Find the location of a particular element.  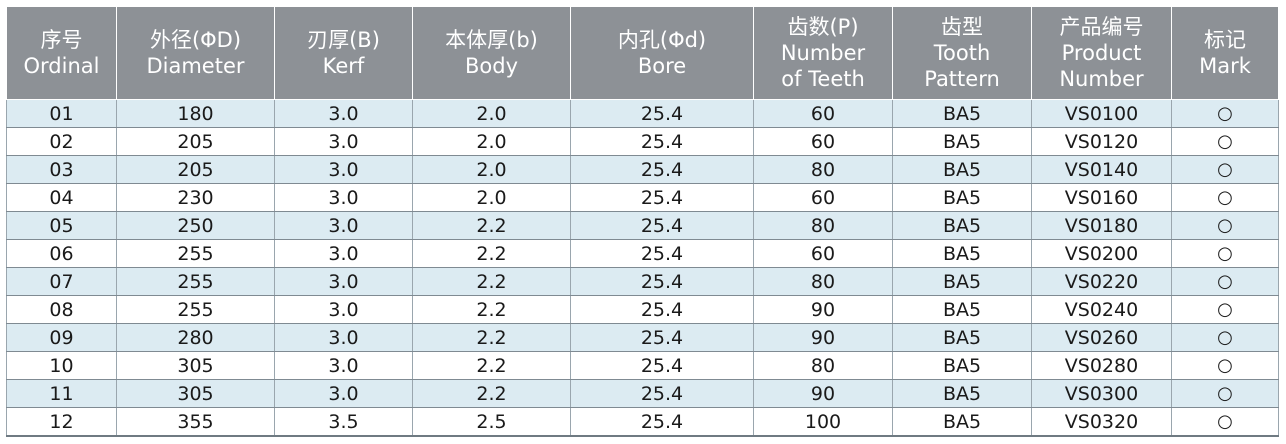

table-row: 06 255 3.0 2.2 25.4 60 BA5 VS0200 ○ is located at coordinates (642, 253).